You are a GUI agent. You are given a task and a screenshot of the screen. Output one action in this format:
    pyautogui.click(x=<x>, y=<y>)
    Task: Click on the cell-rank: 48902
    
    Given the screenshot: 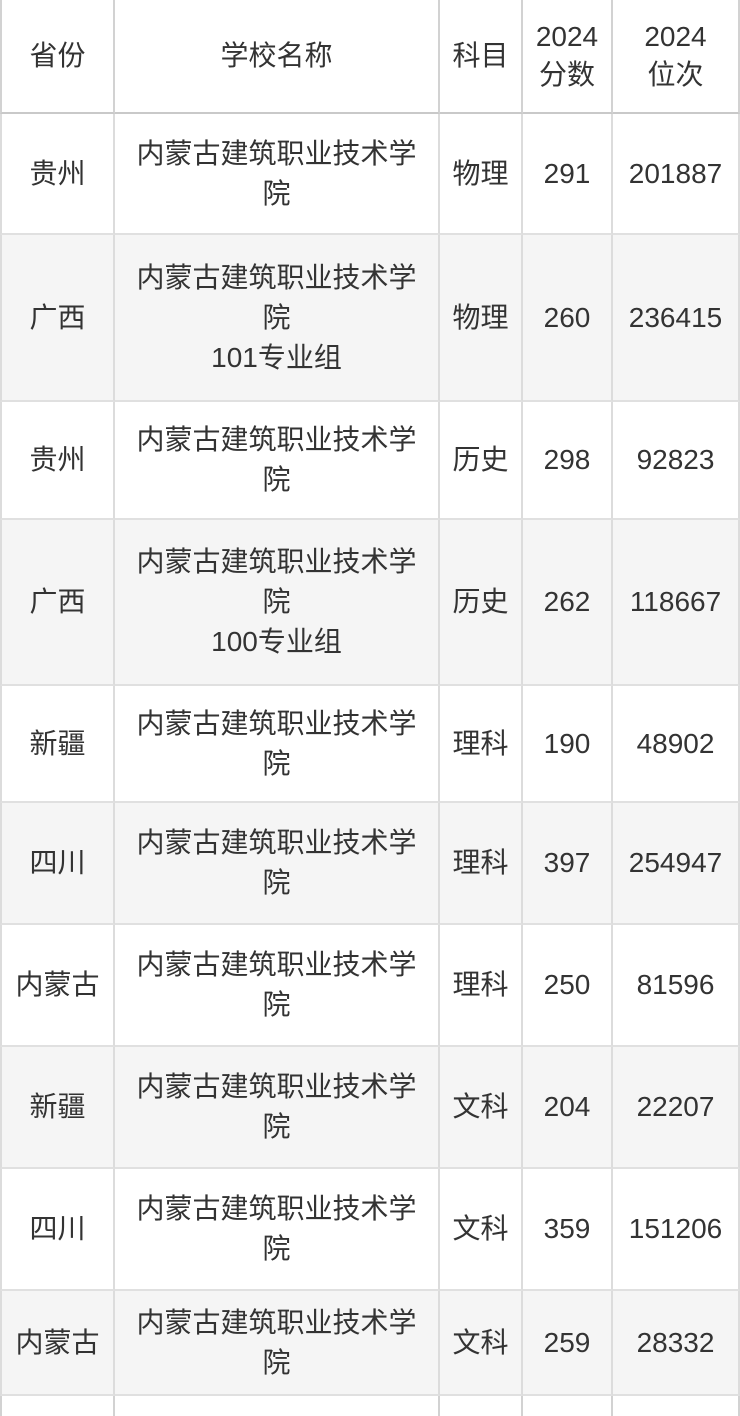 What is the action you would take?
    pyautogui.click(x=676, y=744)
    